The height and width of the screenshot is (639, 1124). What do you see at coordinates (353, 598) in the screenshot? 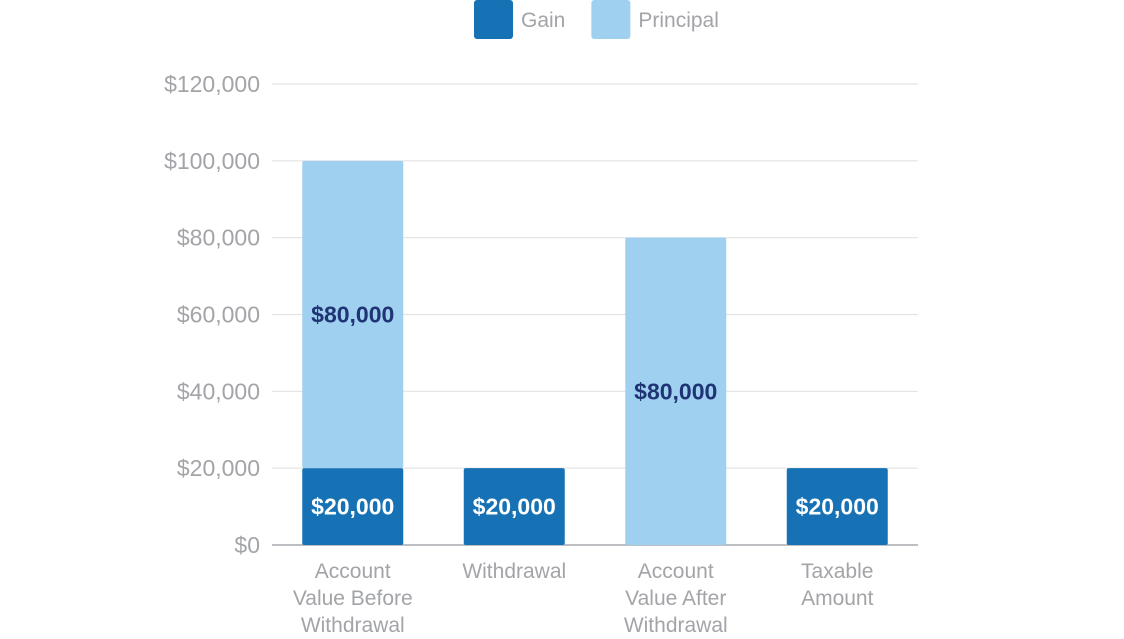
I see `x-category-label: Value Before` at bounding box center [353, 598].